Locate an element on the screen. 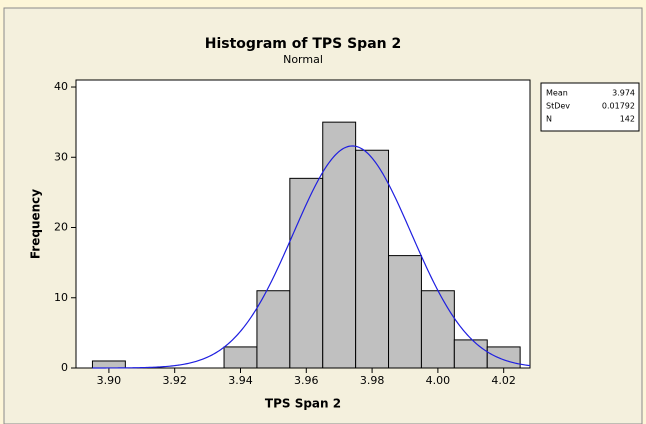 This screenshot has height=424, width=646. y-tick-label: 30 is located at coordinates (61, 156).